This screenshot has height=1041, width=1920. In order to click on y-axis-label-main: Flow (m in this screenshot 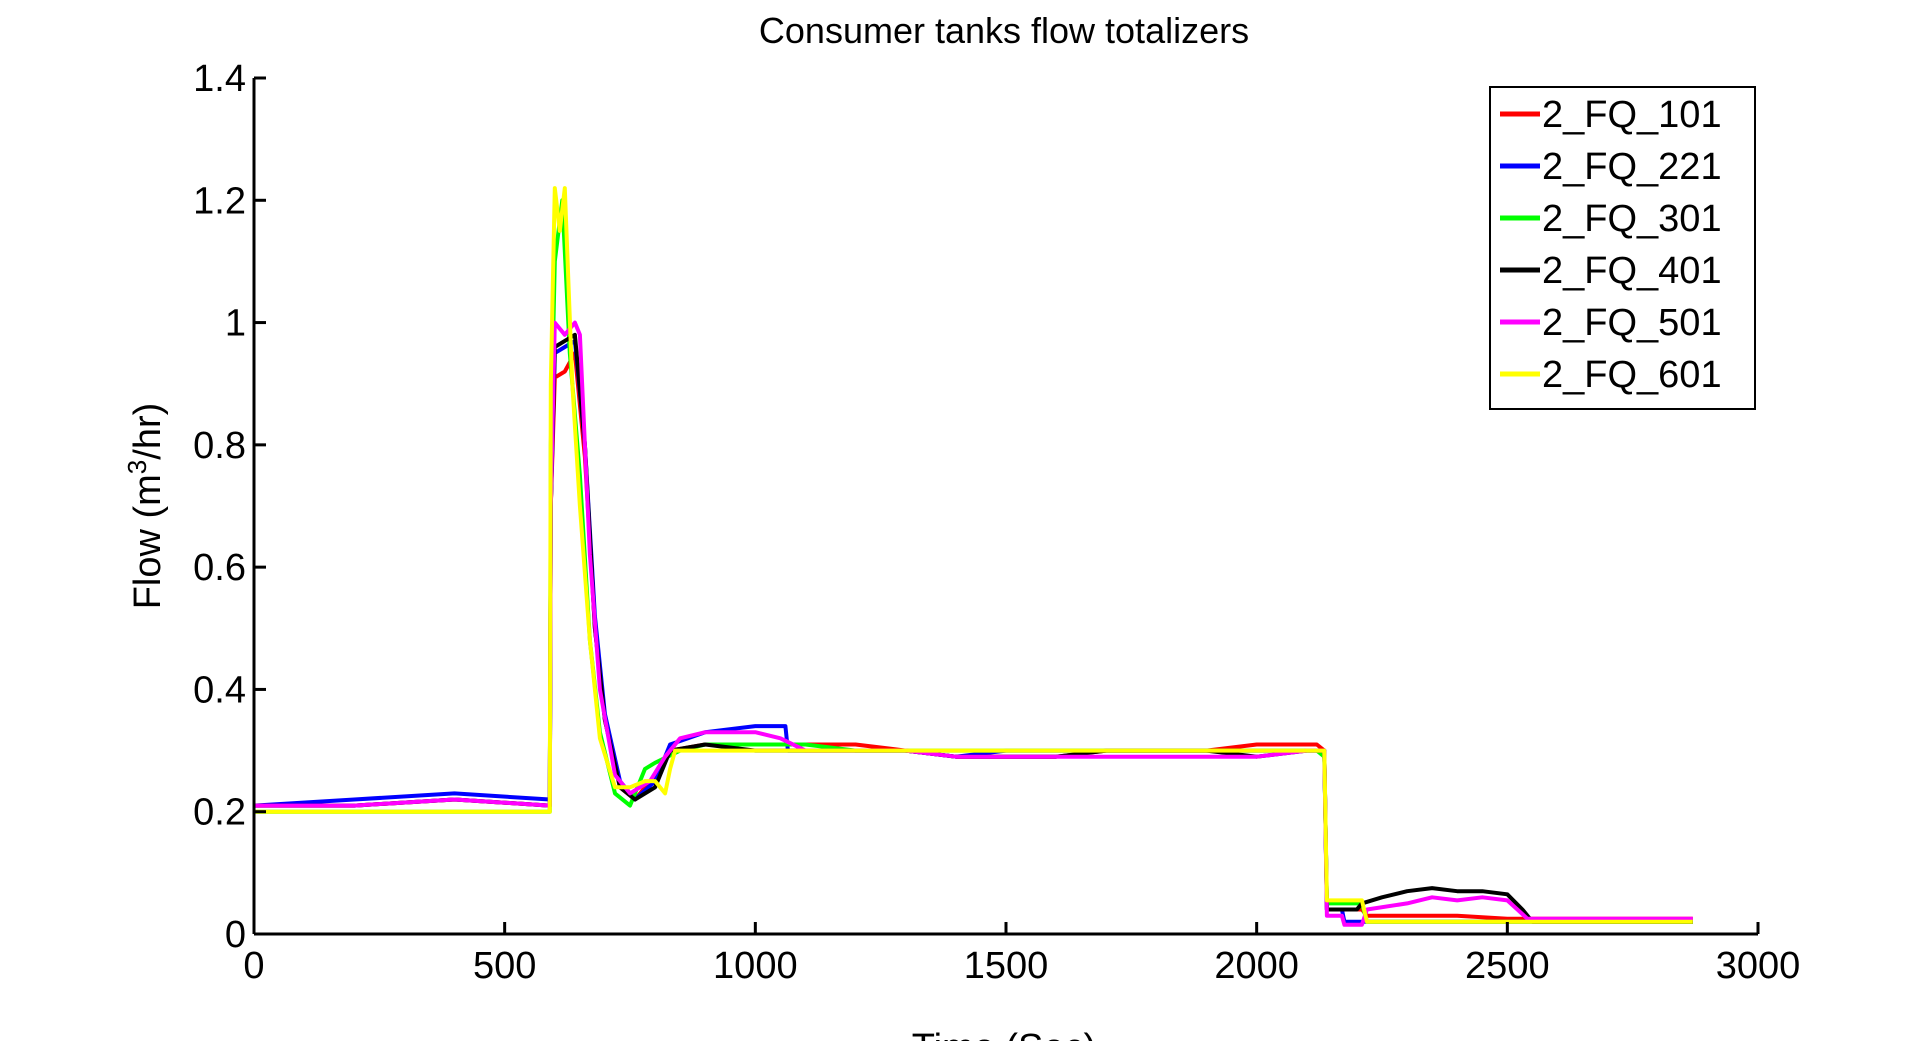, I will do `click(148, 541)`.